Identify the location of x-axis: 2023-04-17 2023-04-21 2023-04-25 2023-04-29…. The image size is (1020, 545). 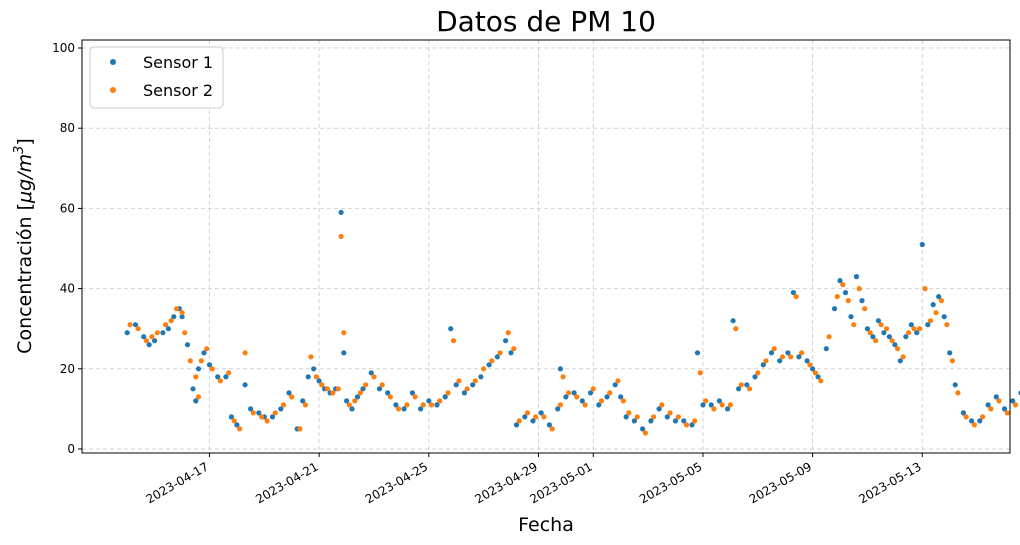
(534, 479).